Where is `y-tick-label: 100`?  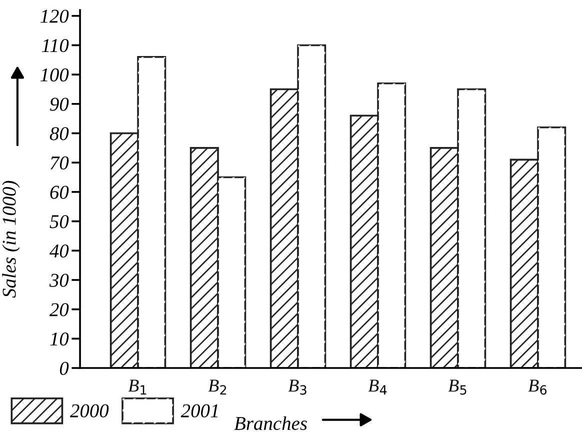
y-tick-label: 100 is located at coordinates (54, 75).